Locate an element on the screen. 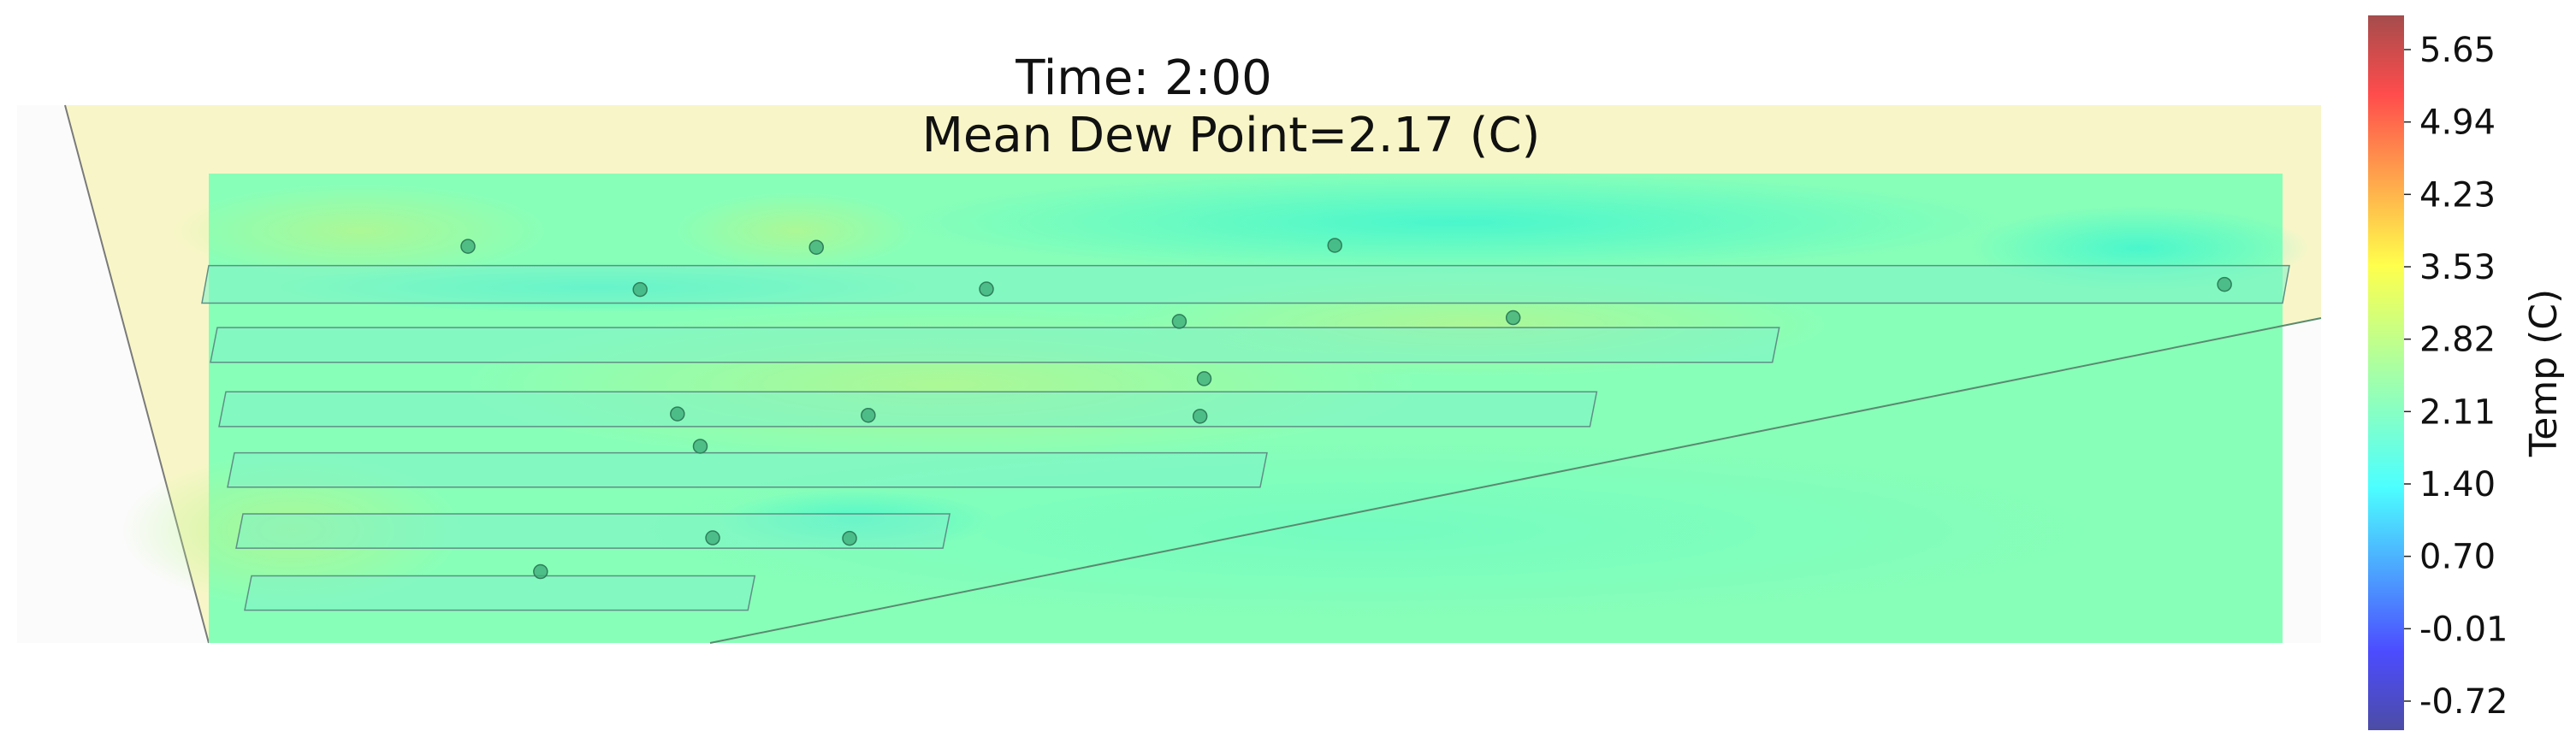 This screenshot has width=2576, height=749. colorbar-tick-label: 2.11 is located at coordinates (2457, 412).